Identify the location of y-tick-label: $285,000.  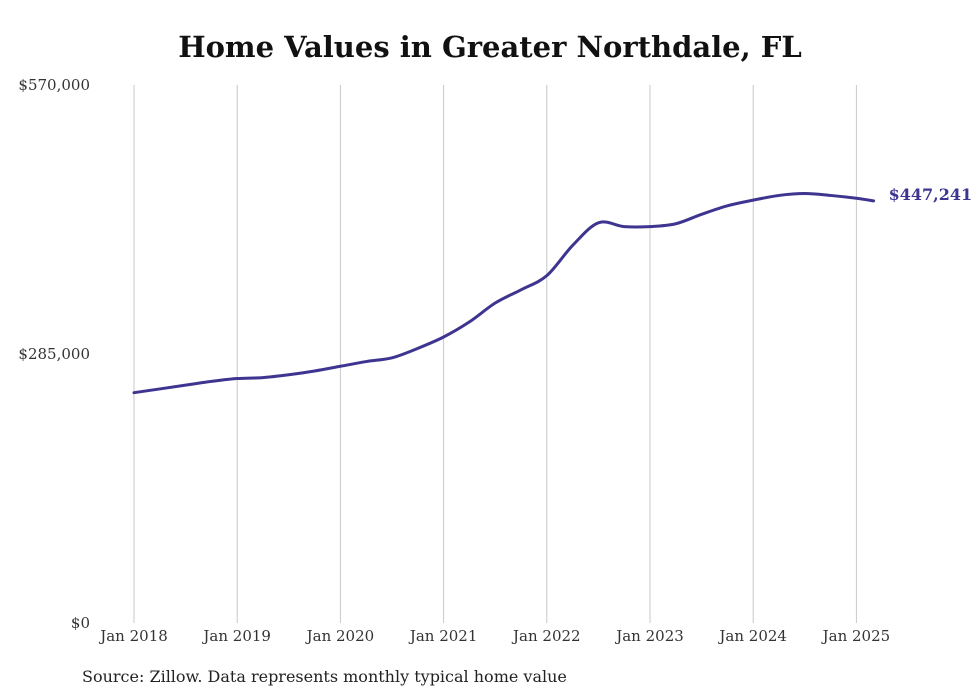
(54, 354).